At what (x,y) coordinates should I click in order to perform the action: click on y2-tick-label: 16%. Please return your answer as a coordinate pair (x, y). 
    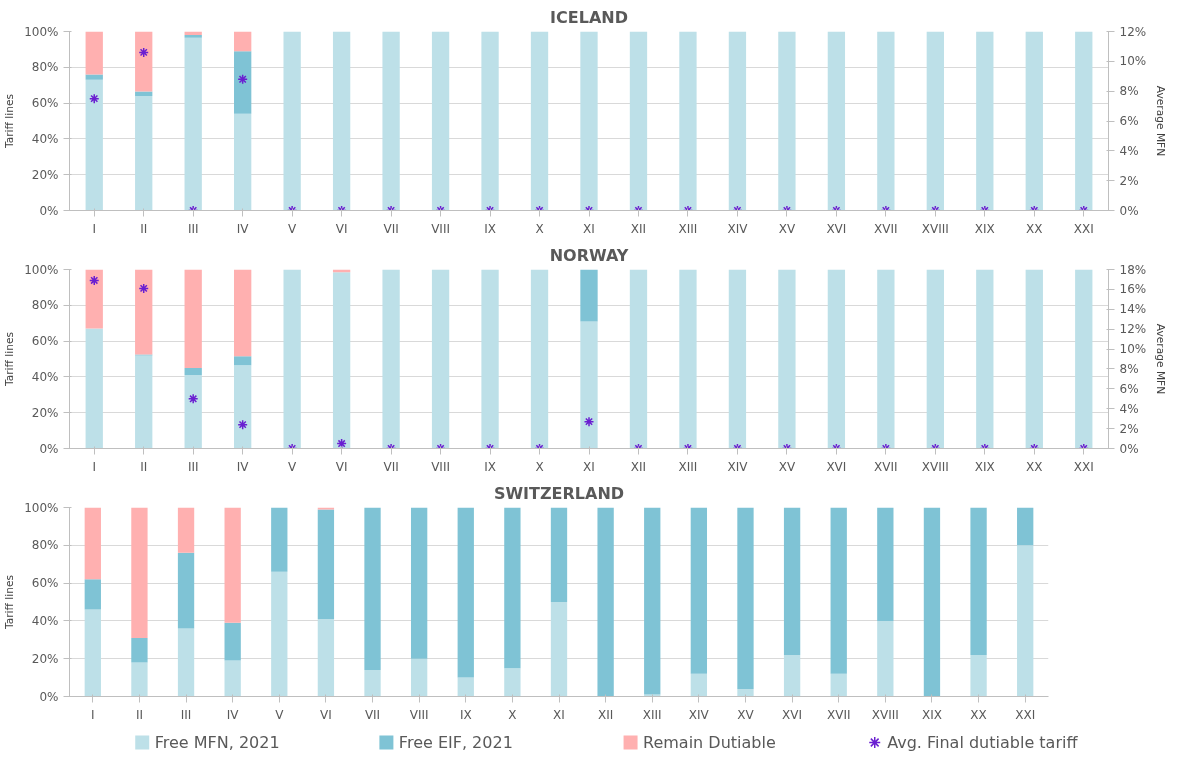
    Looking at the image, I should click on (1133, 289).